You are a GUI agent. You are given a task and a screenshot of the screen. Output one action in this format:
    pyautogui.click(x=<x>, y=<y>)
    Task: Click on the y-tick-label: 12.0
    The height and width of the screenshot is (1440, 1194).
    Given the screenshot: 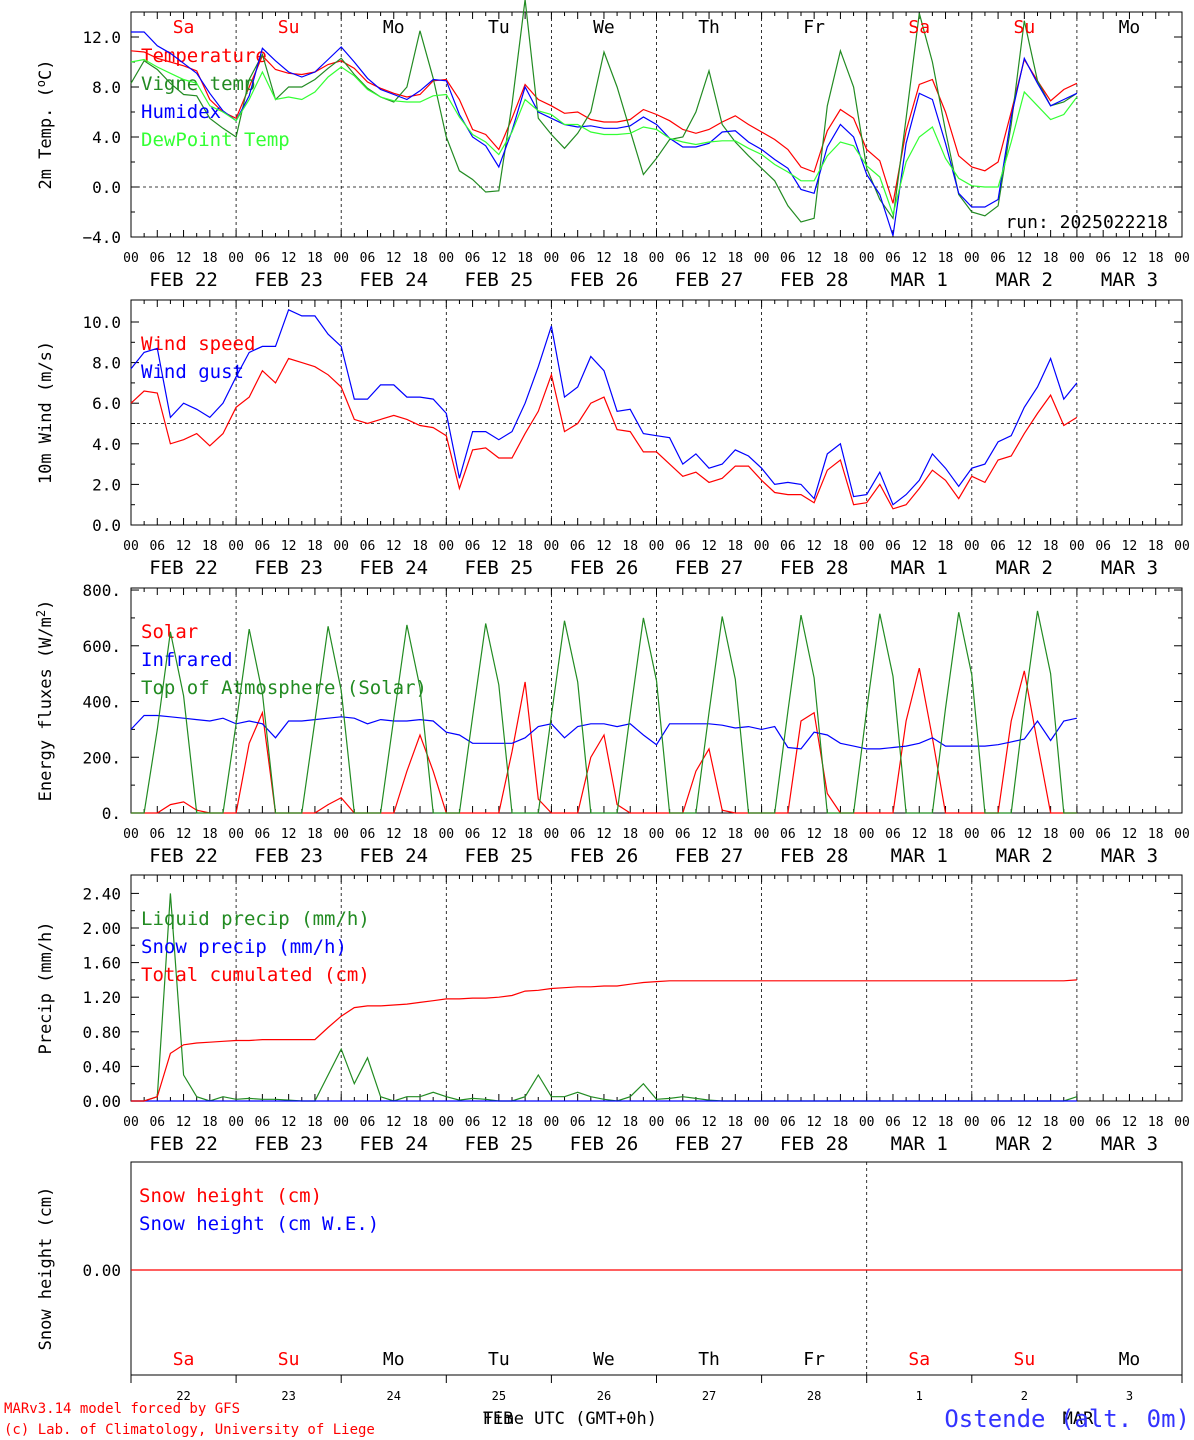 What is the action you would take?
    pyautogui.click(x=101, y=37)
    